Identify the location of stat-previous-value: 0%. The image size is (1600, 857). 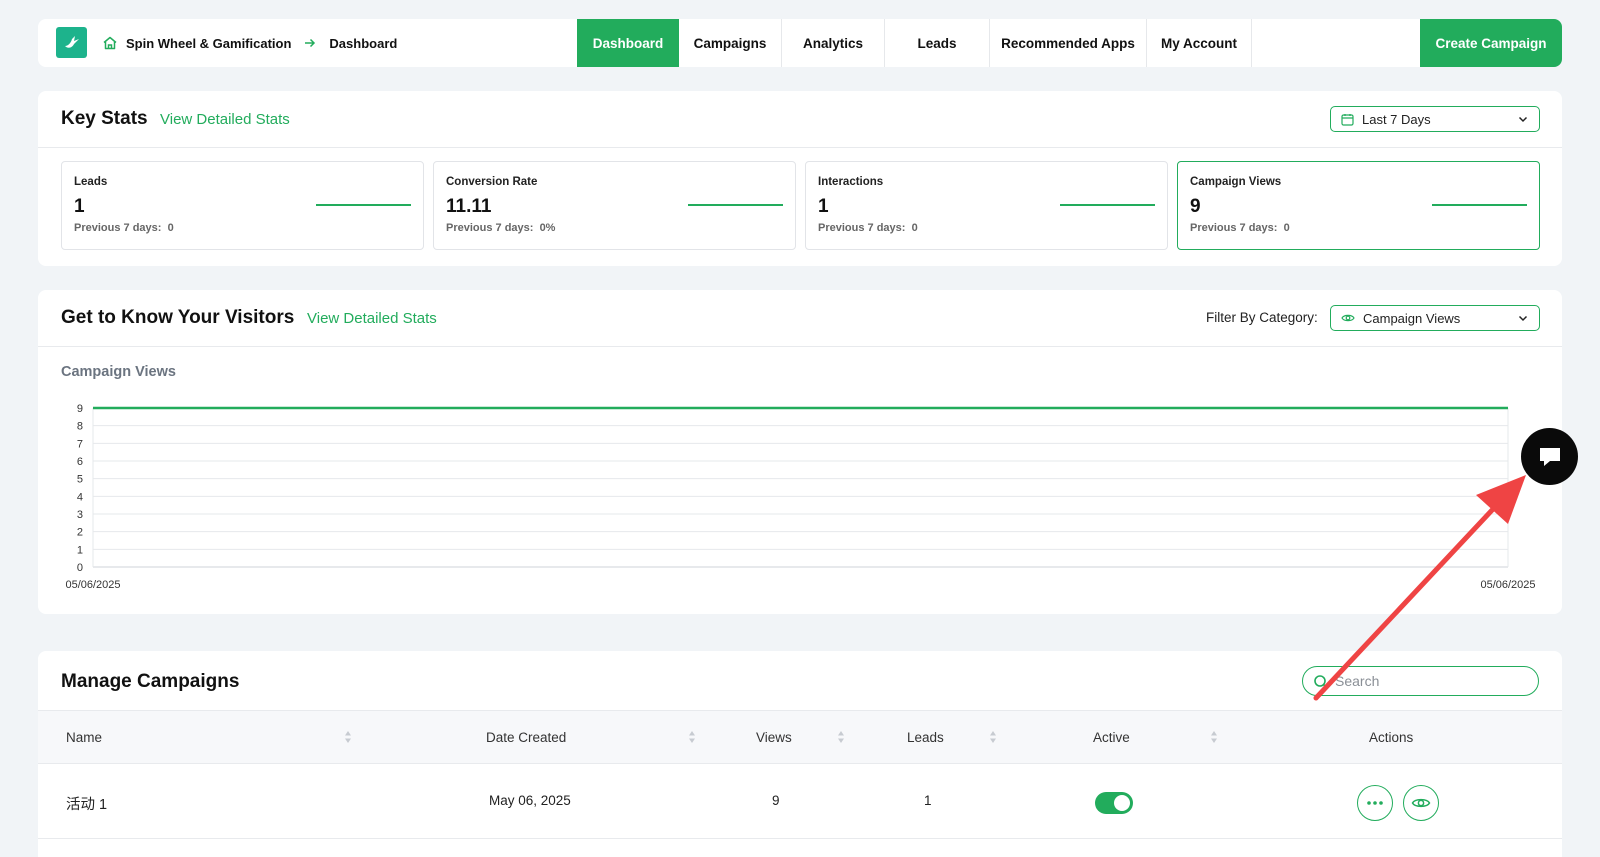
(547, 228).